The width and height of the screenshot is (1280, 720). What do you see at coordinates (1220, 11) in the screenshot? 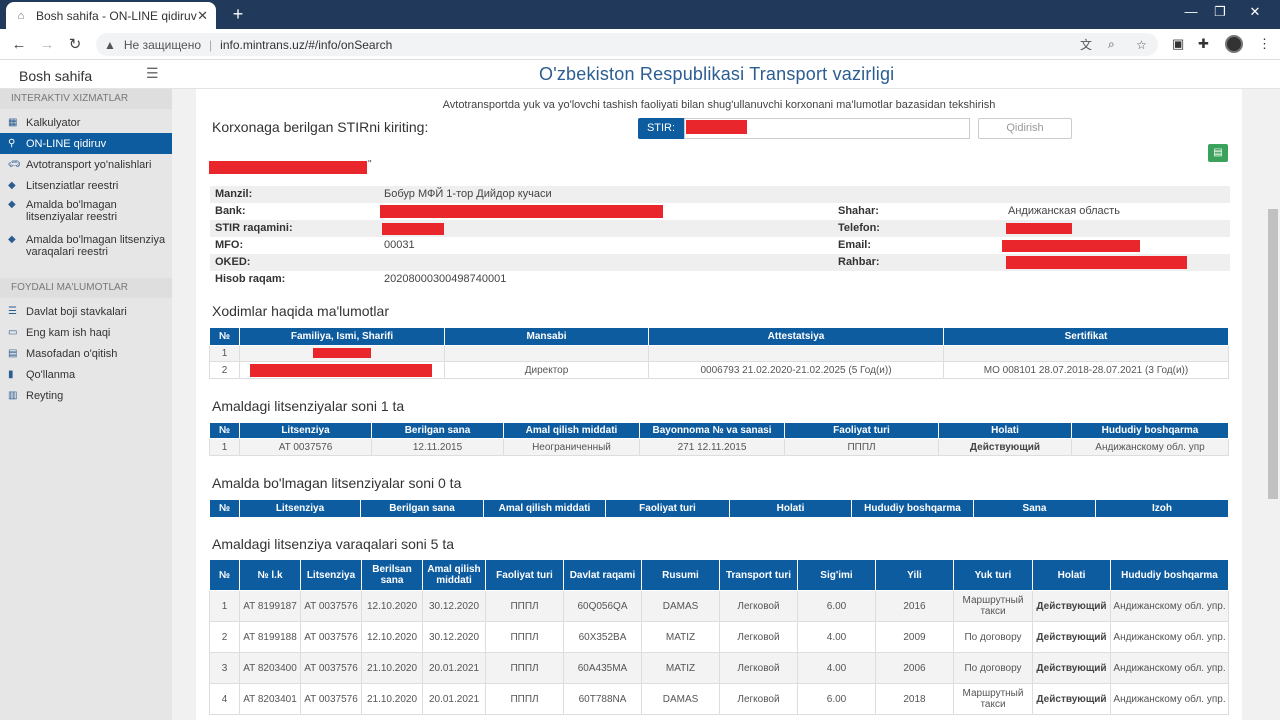
I see `maximize-button: ❐` at bounding box center [1220, 11].